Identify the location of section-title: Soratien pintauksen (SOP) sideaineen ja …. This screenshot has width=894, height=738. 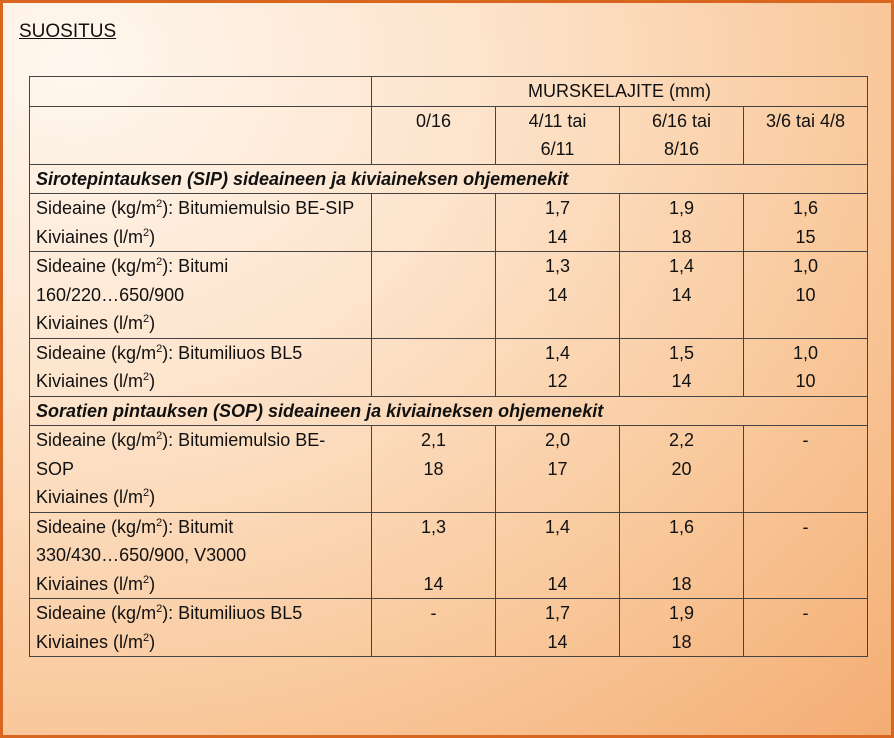
(448, 410).